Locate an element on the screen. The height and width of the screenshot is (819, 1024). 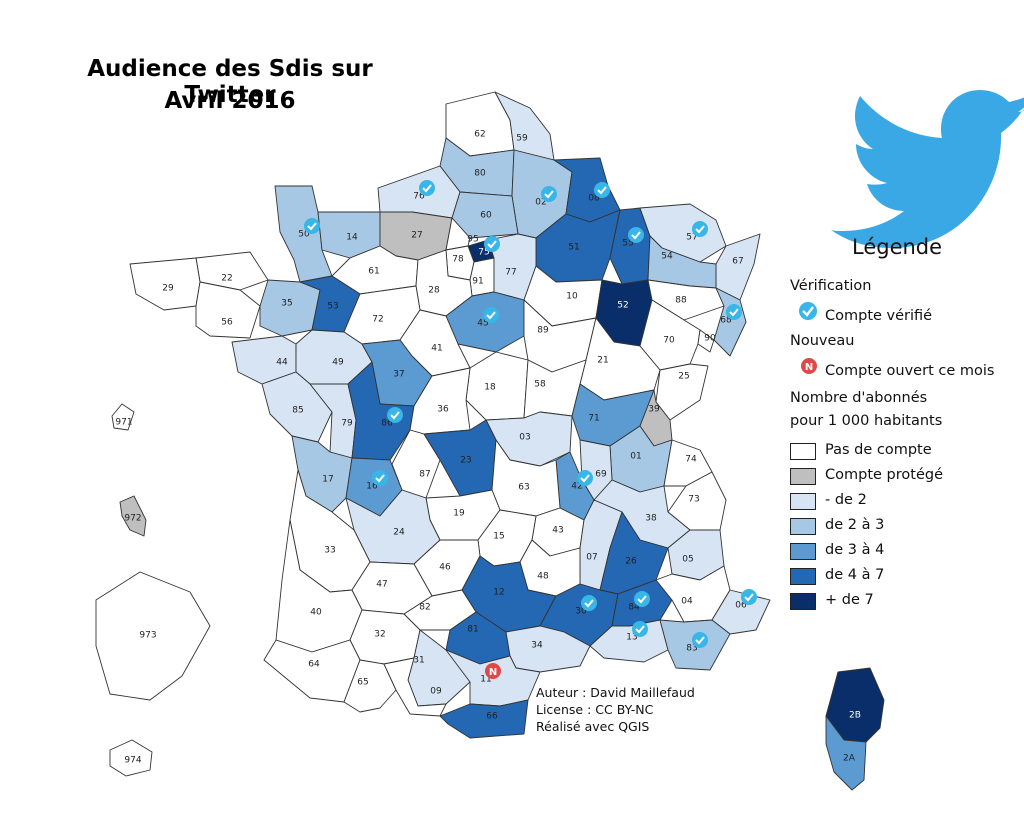
department-label: 63 is located at coordinates (523, 488).